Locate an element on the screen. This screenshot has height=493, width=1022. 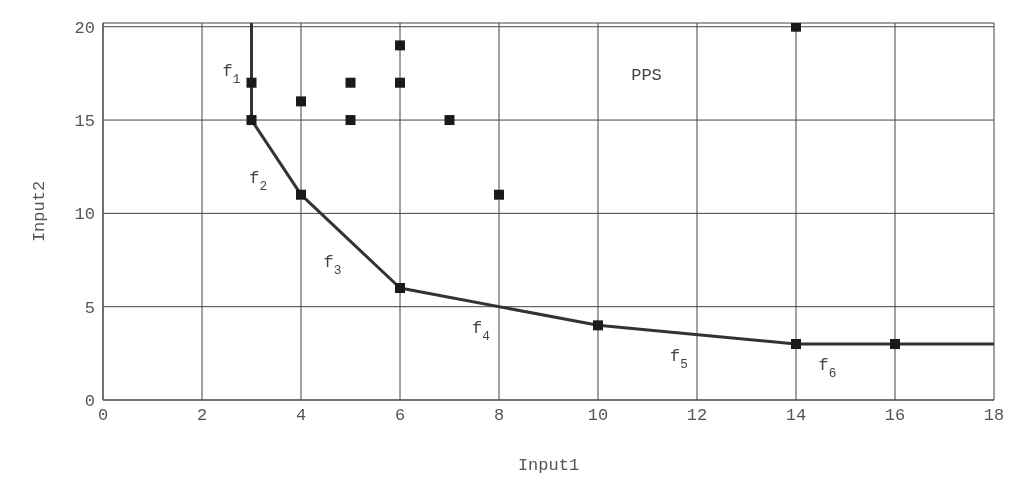
x-tick-label: 12 is located at coordinates (697, 416).